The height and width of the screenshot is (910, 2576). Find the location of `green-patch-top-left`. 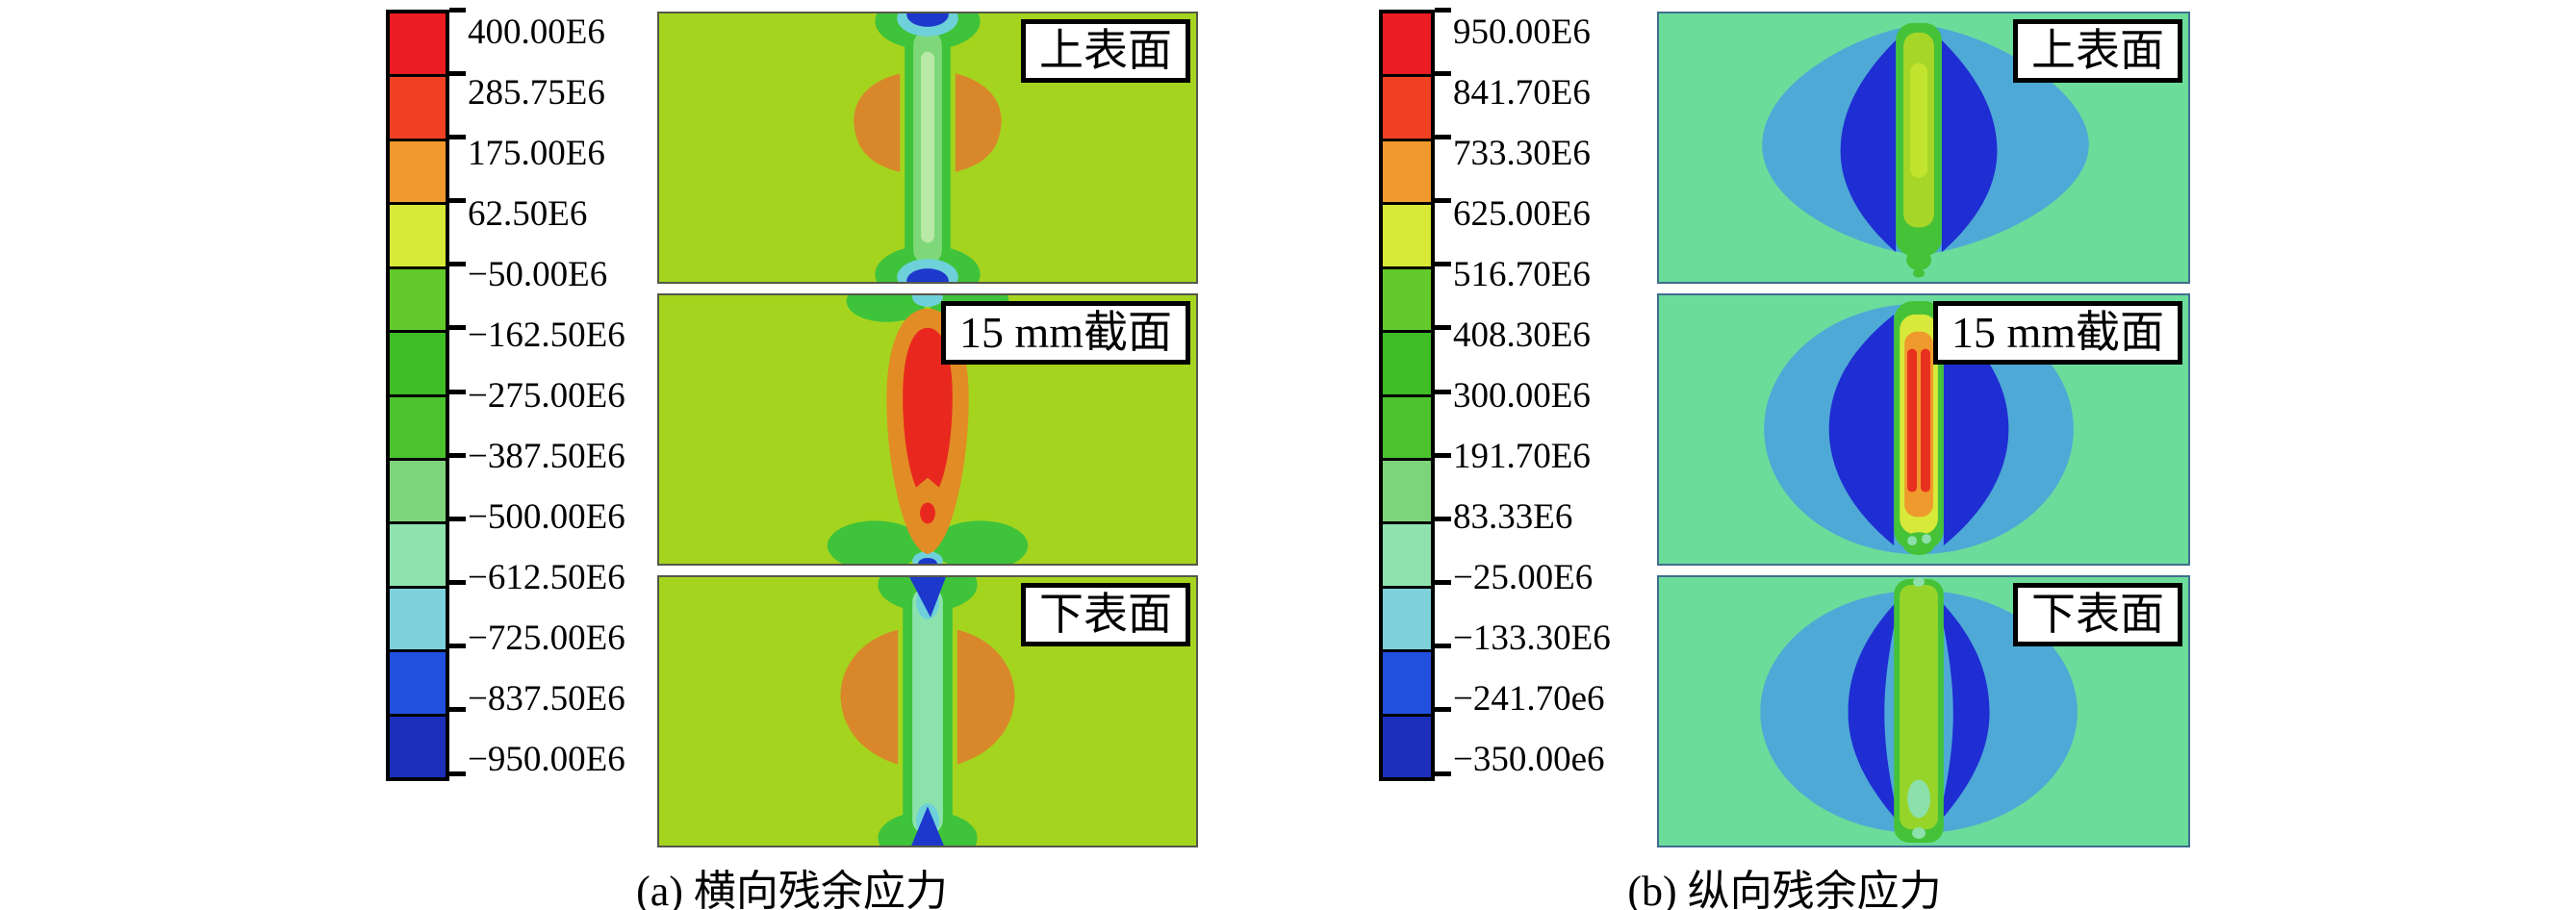

green-patch-top-left is located at coordinates (886, 309).